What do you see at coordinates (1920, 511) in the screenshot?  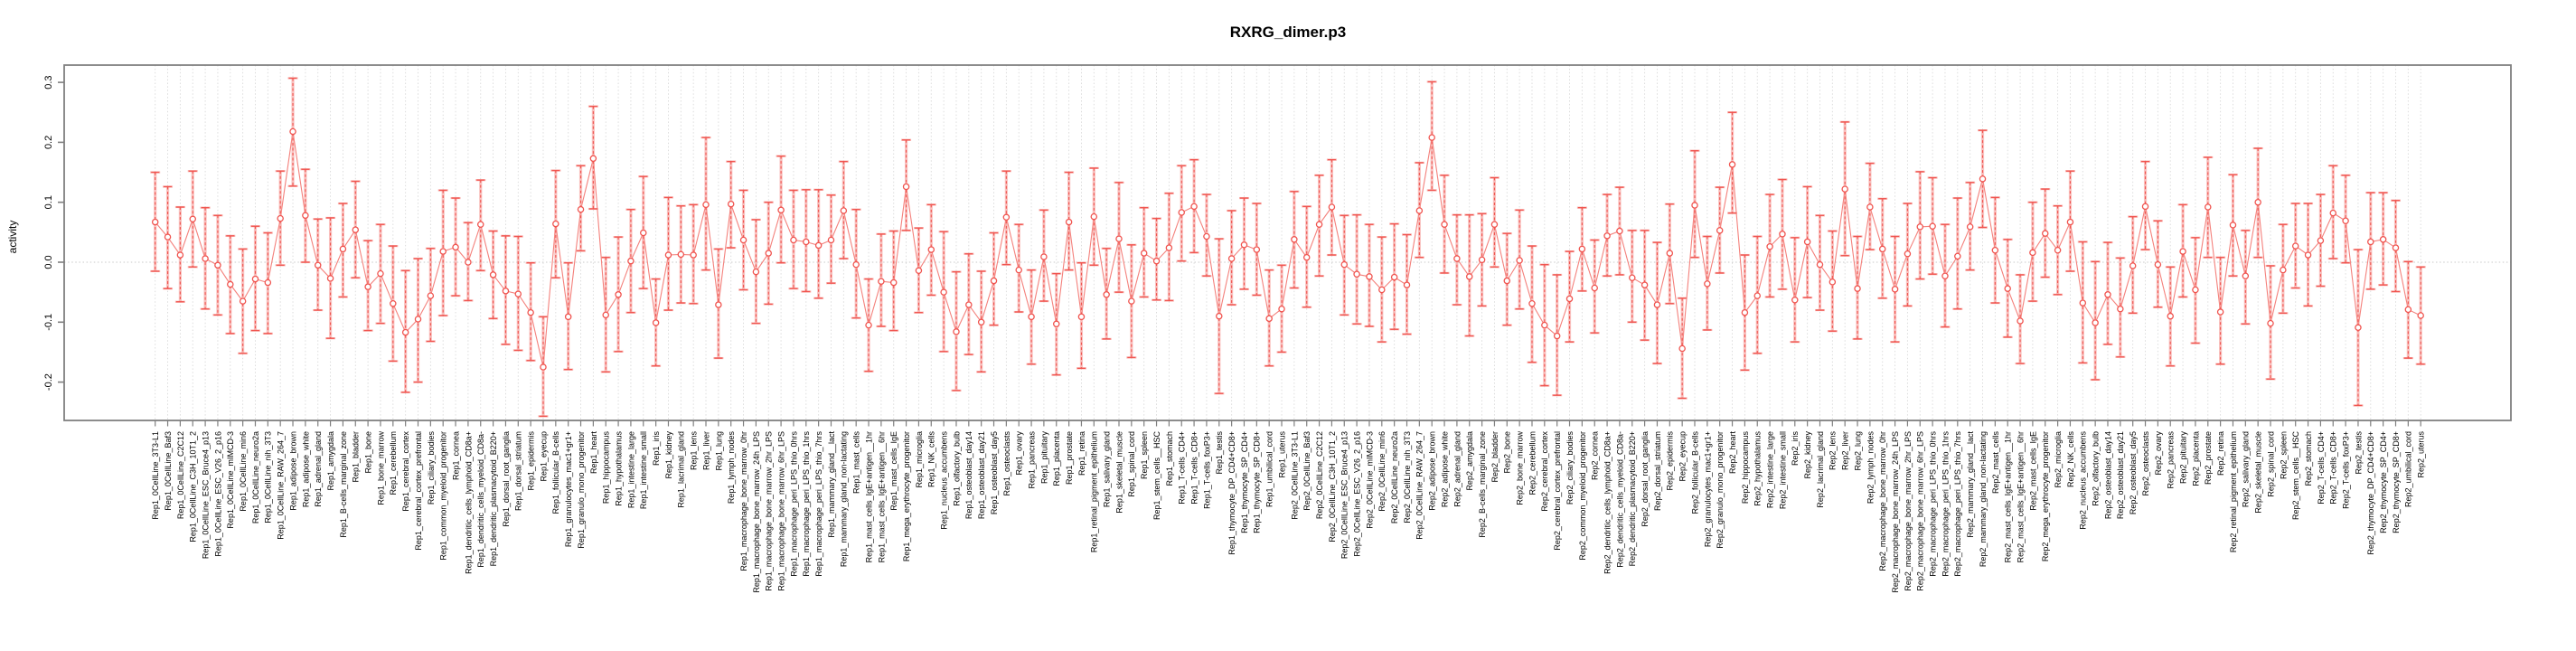 I see `svg-text:Rep2_macrophage_bone_marrow_6h: Rep2_macrophage_bone_marrow_6hr_LPS` at bounding box center [1920, 511].